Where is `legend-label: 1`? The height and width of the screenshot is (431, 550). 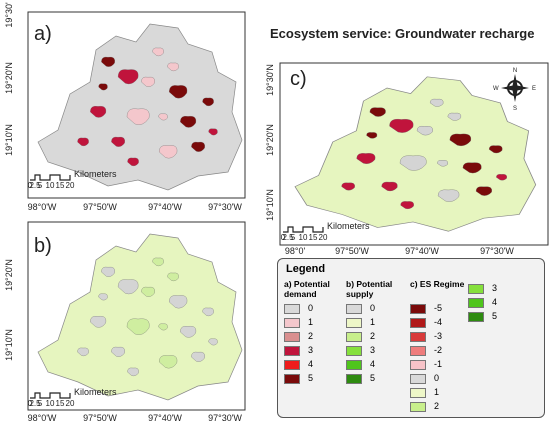
legend-label: 1 is located at coordinates (311, 322).